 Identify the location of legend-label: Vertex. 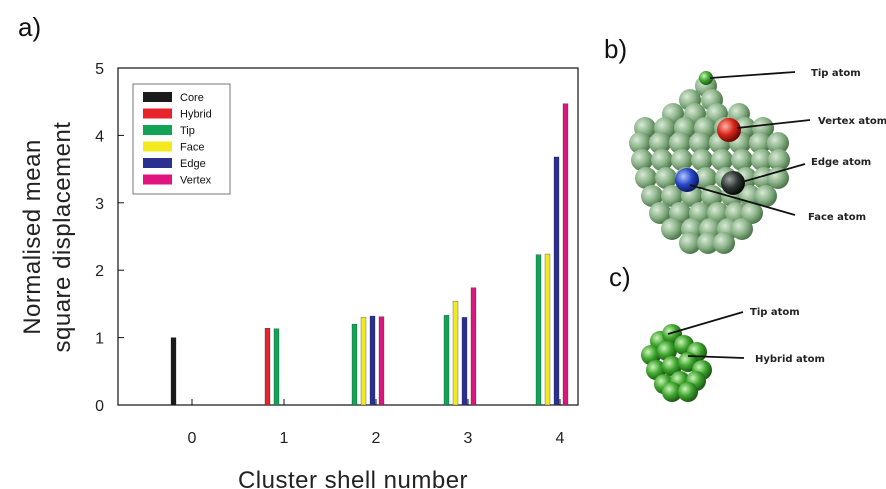
(196, 181).